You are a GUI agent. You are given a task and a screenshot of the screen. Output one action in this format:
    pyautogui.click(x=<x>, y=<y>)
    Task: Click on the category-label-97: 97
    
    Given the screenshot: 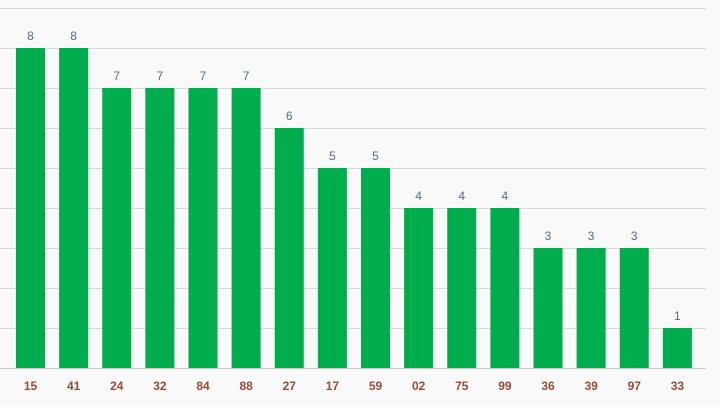 What is the action you would take?
    pyautogui.click(x=635, y=386)
    